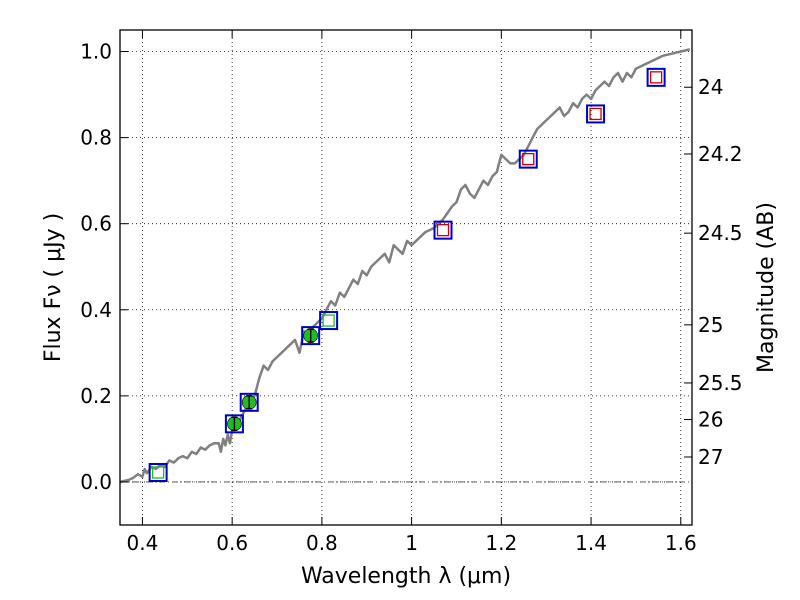 The image size is (800, 600). Describe the element at coordinates (710, 420) in the screenshot. I see `right-tick-label: 26` at that location.